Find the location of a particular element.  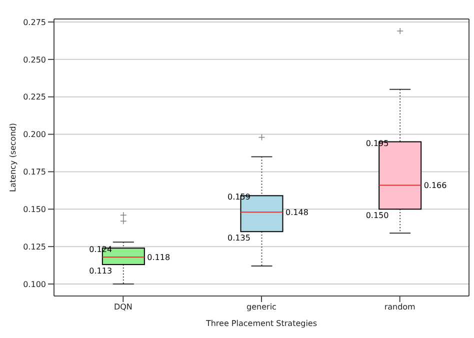

annotation: 0.113 is located at coordinates (100, 271).